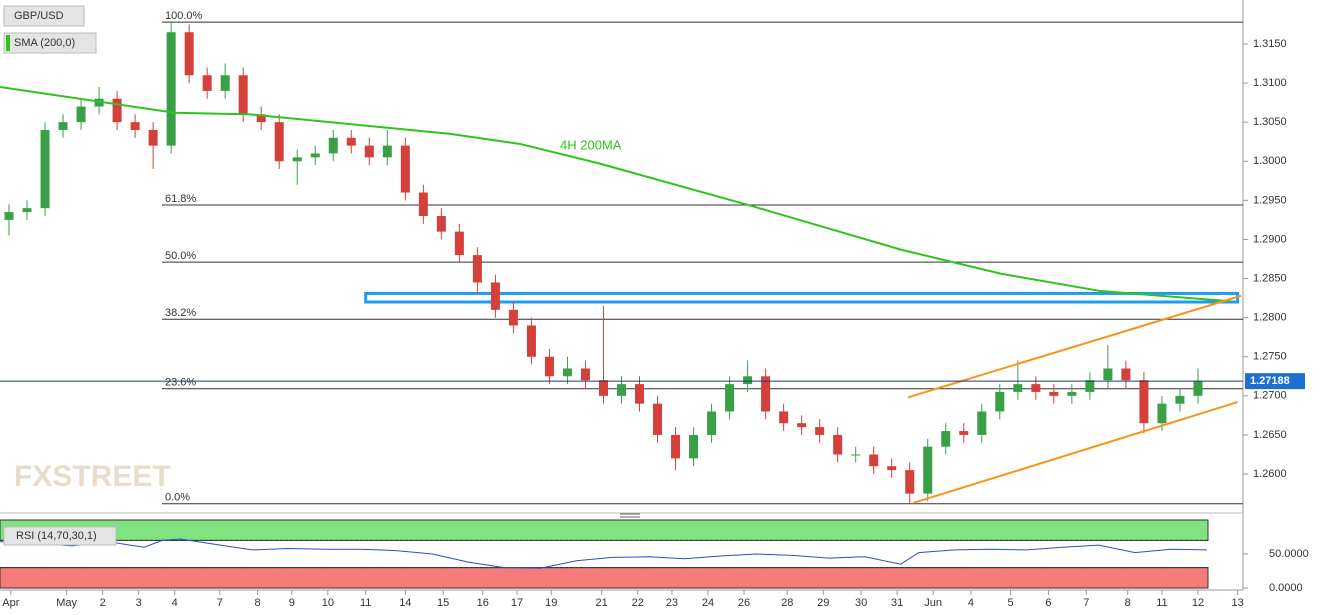 Image resolution: width=1331 pixels, height=615 pixels. I want to click on x-tick-label: 6, so click(1048, 603).